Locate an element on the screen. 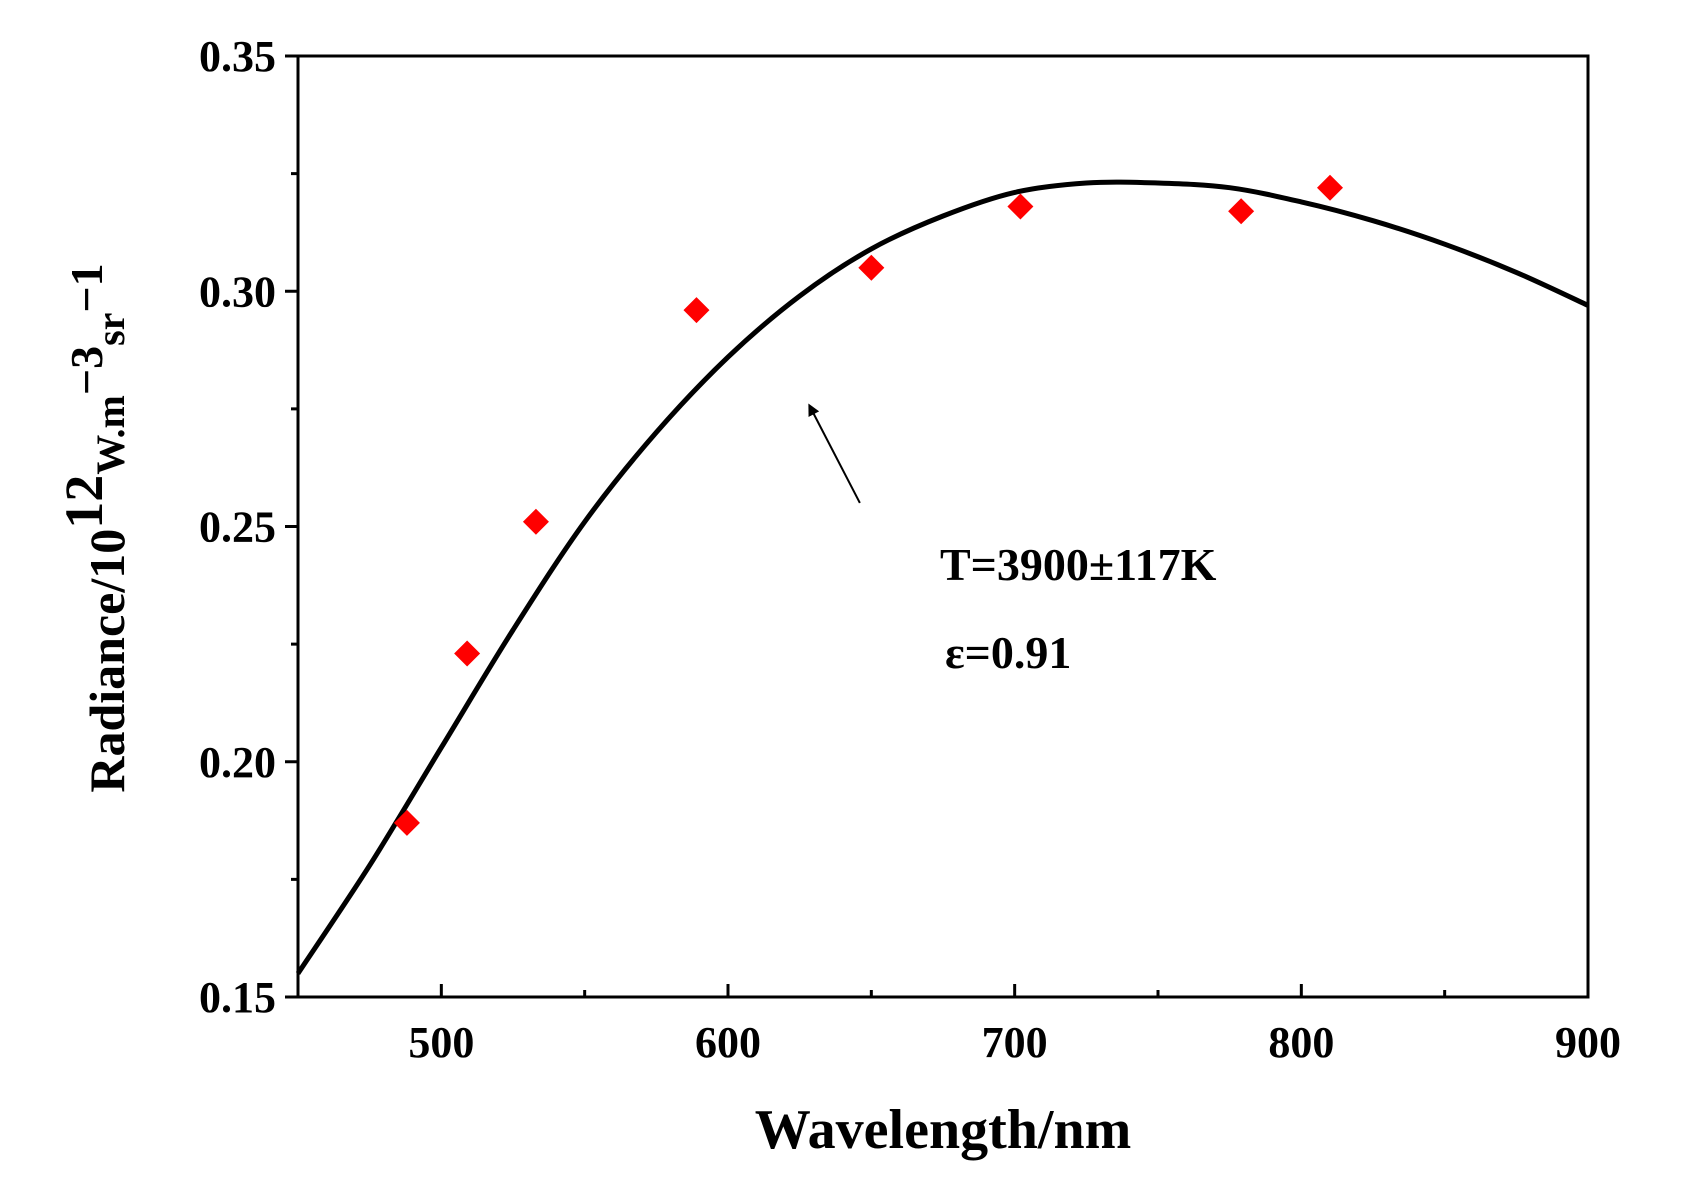 Image resolution: width=1683 pixels, height=1198 pixels. annotation-arrow is located at coordinates (834, 453).